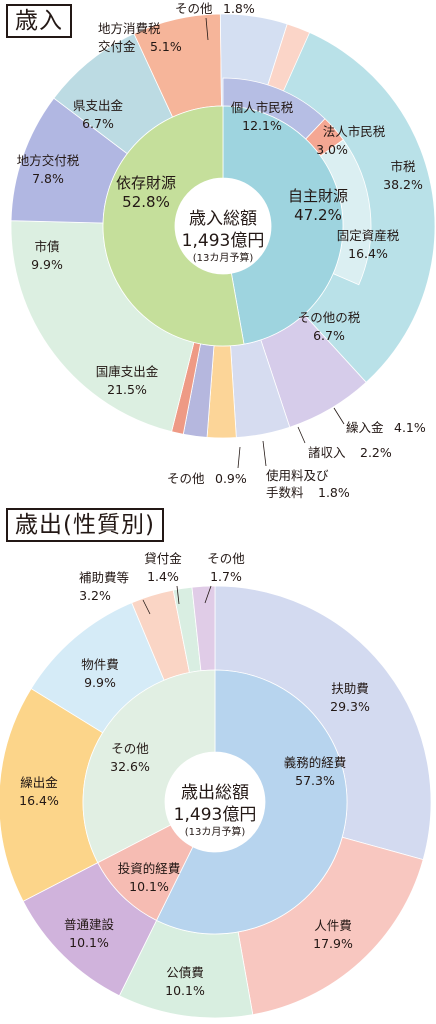 The width and height of the screenshot is (436, 1024). What do you see at coordinates (185, 990) in the screenshot?
I see `label-exp-kosai-val: 10.1%` at bounding box center [185, 990].